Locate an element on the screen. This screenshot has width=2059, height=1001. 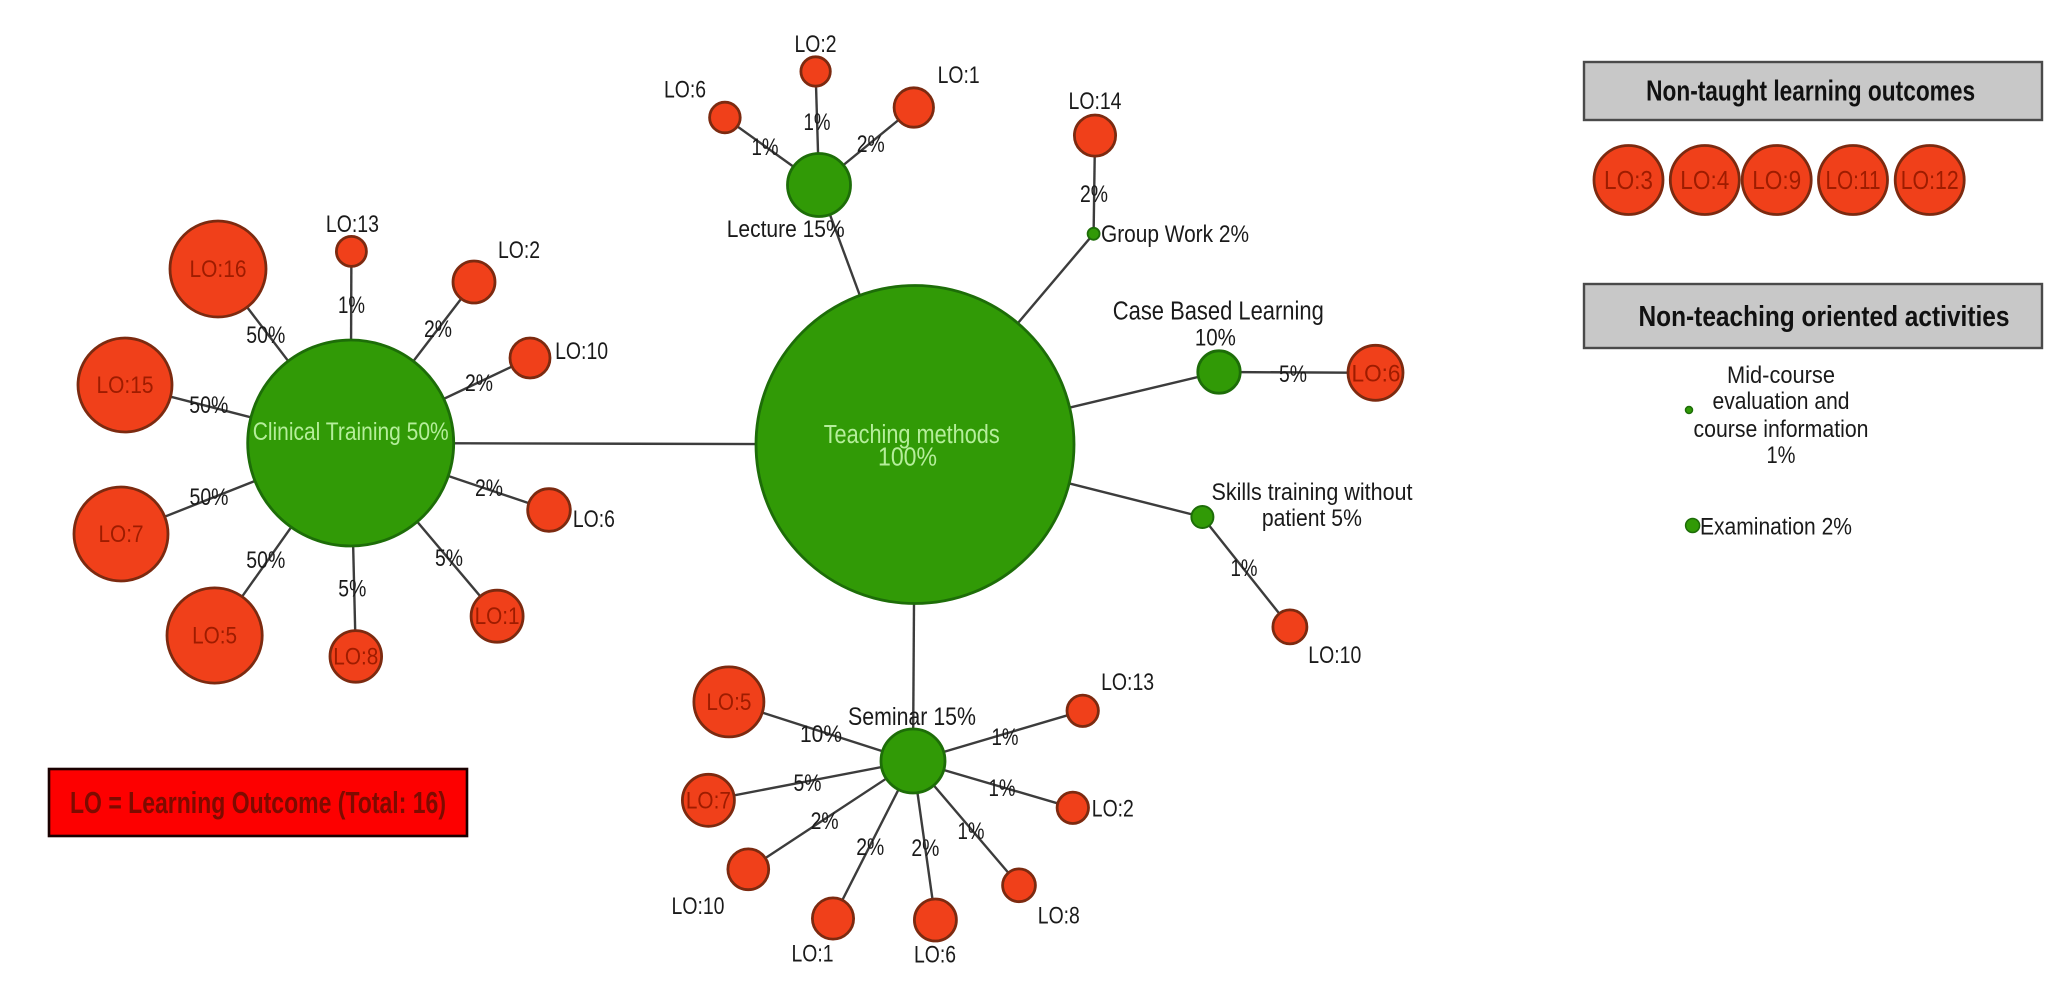
svg-text: Lecture 15% is located at coordinates (786, 229).